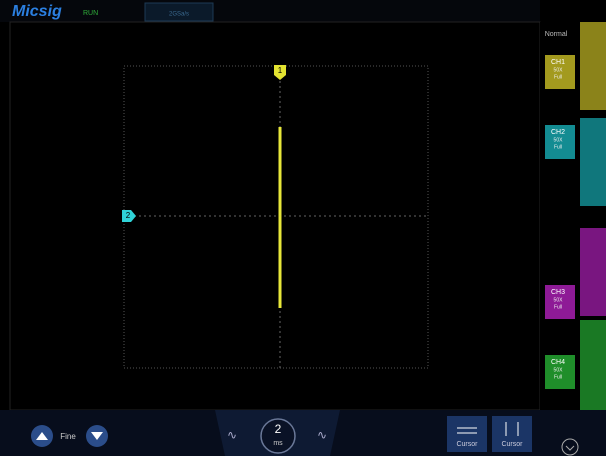  What do you see at coordinates (37, 11) in the screenshot?
I see `brand: Micsig` at bounding box center [37, 11].